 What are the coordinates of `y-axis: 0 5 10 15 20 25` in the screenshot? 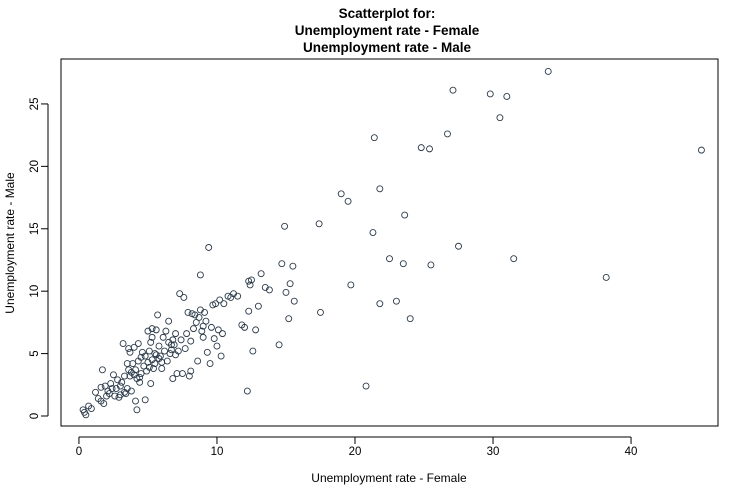 It's located at (39, 258).